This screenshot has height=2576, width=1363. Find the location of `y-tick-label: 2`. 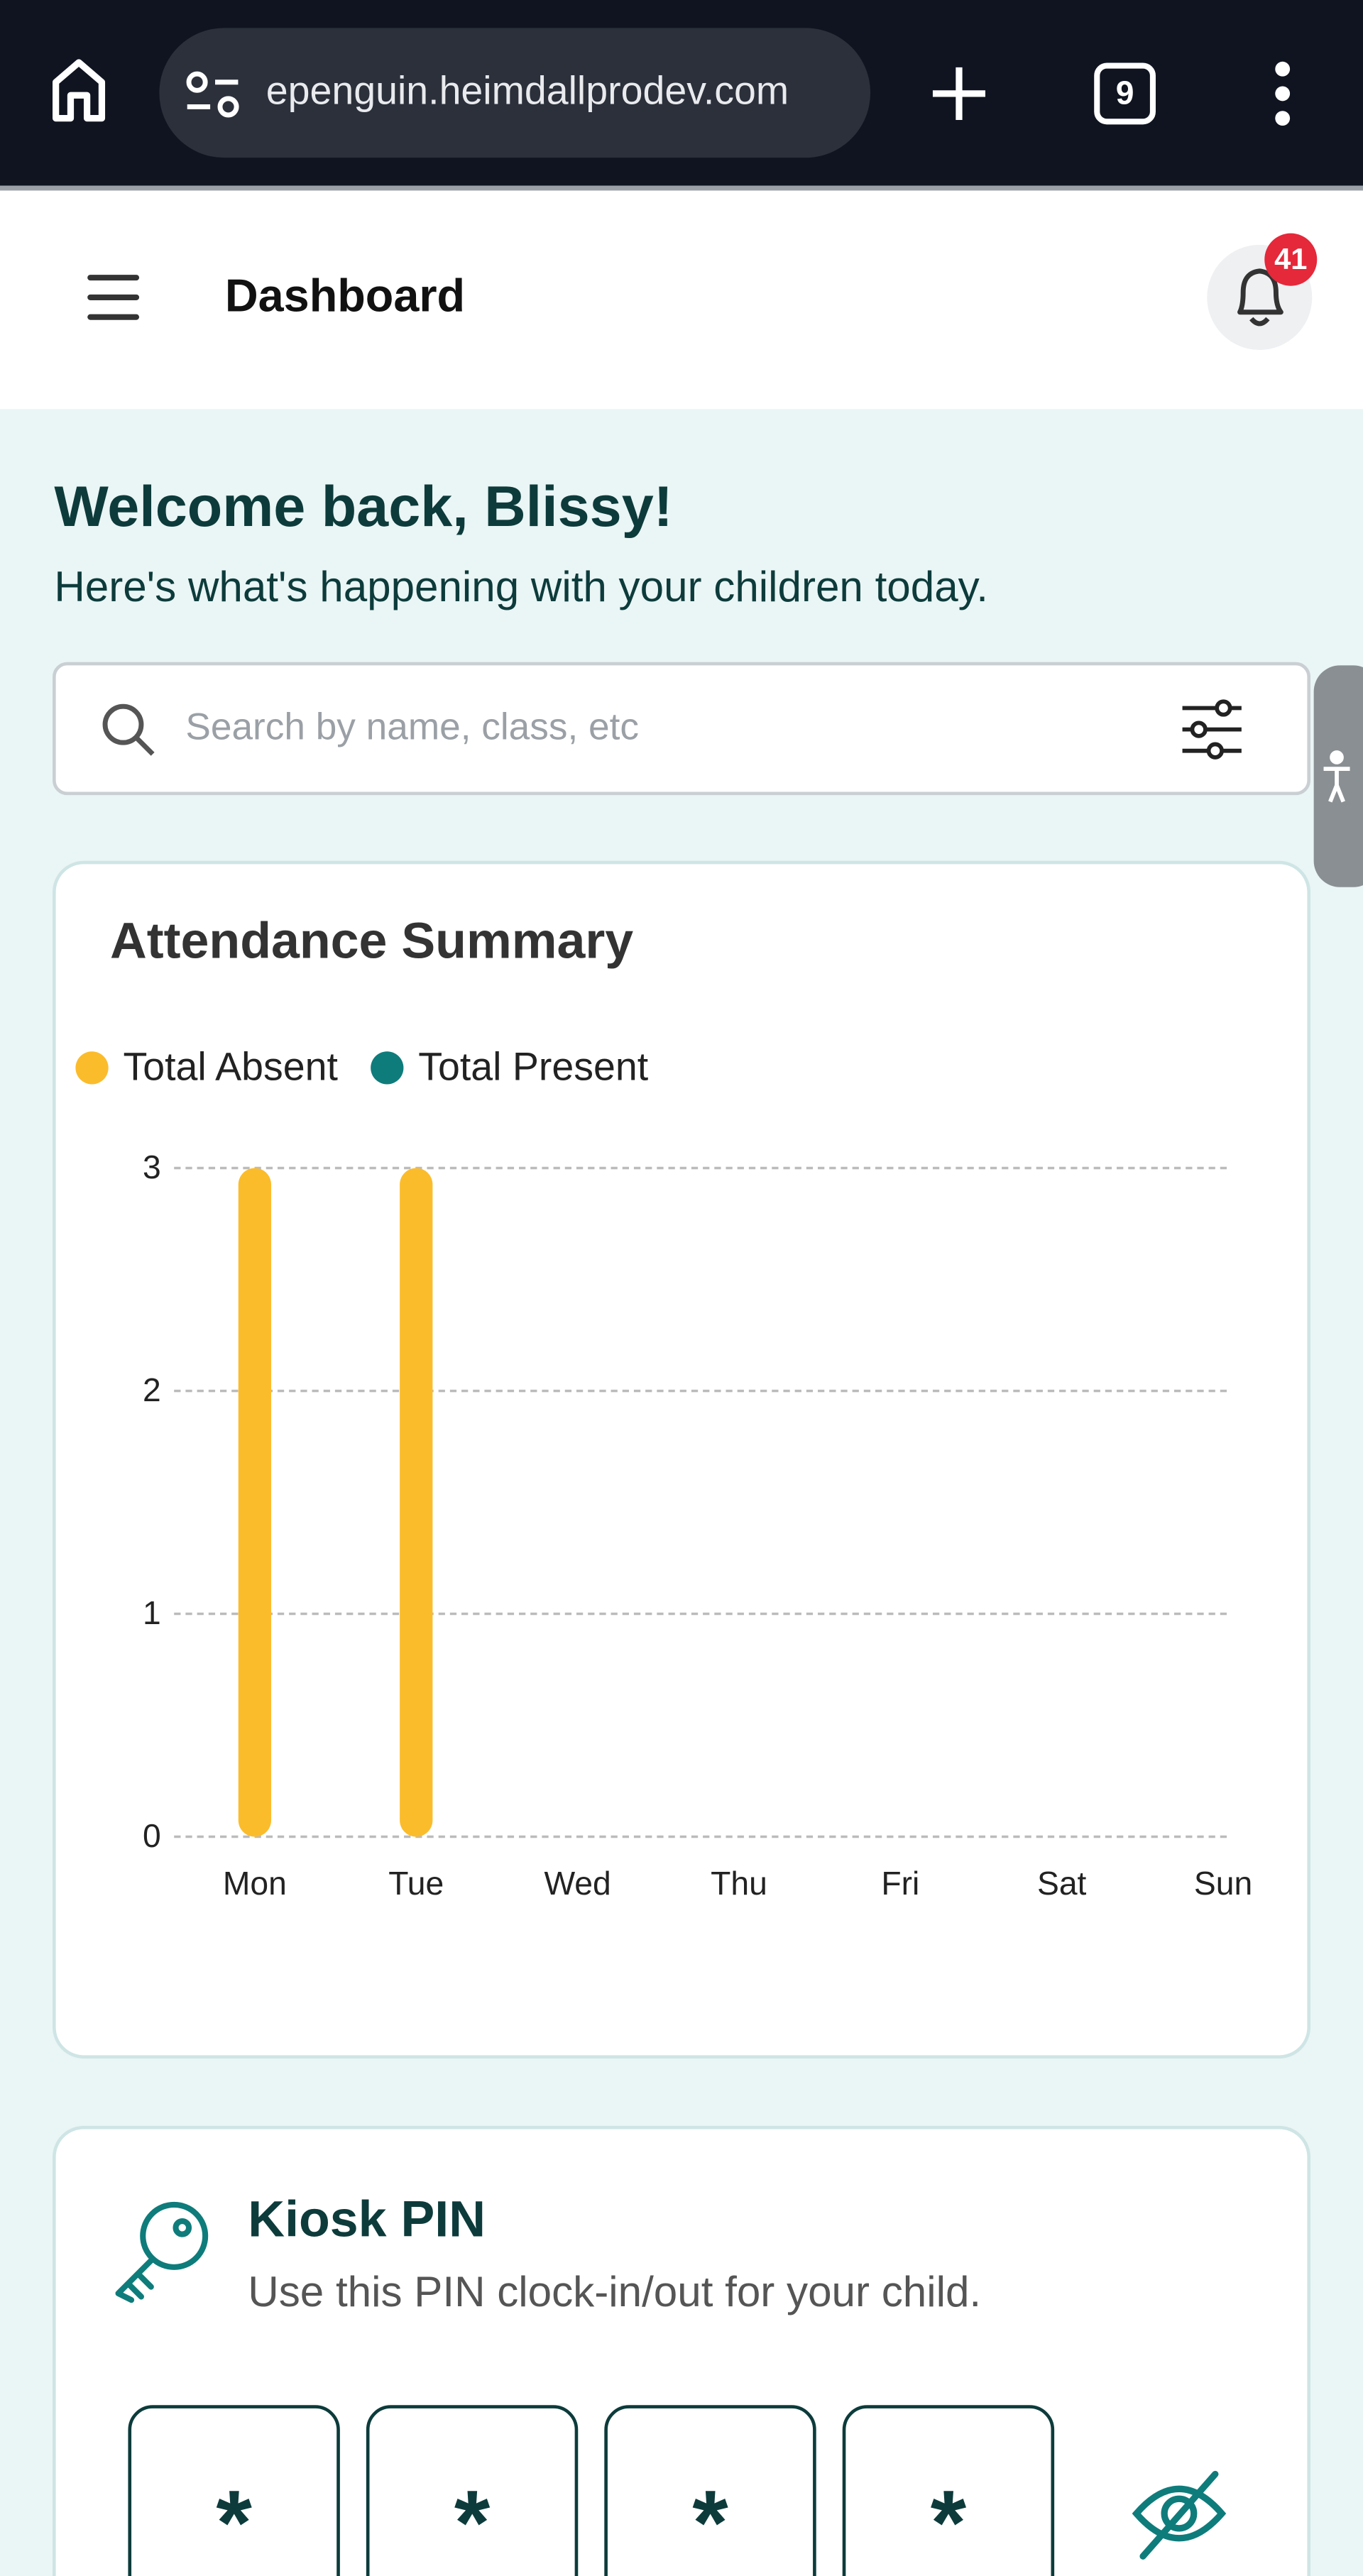

y-tick-label: 2 is located at coordinates (152, 1389).